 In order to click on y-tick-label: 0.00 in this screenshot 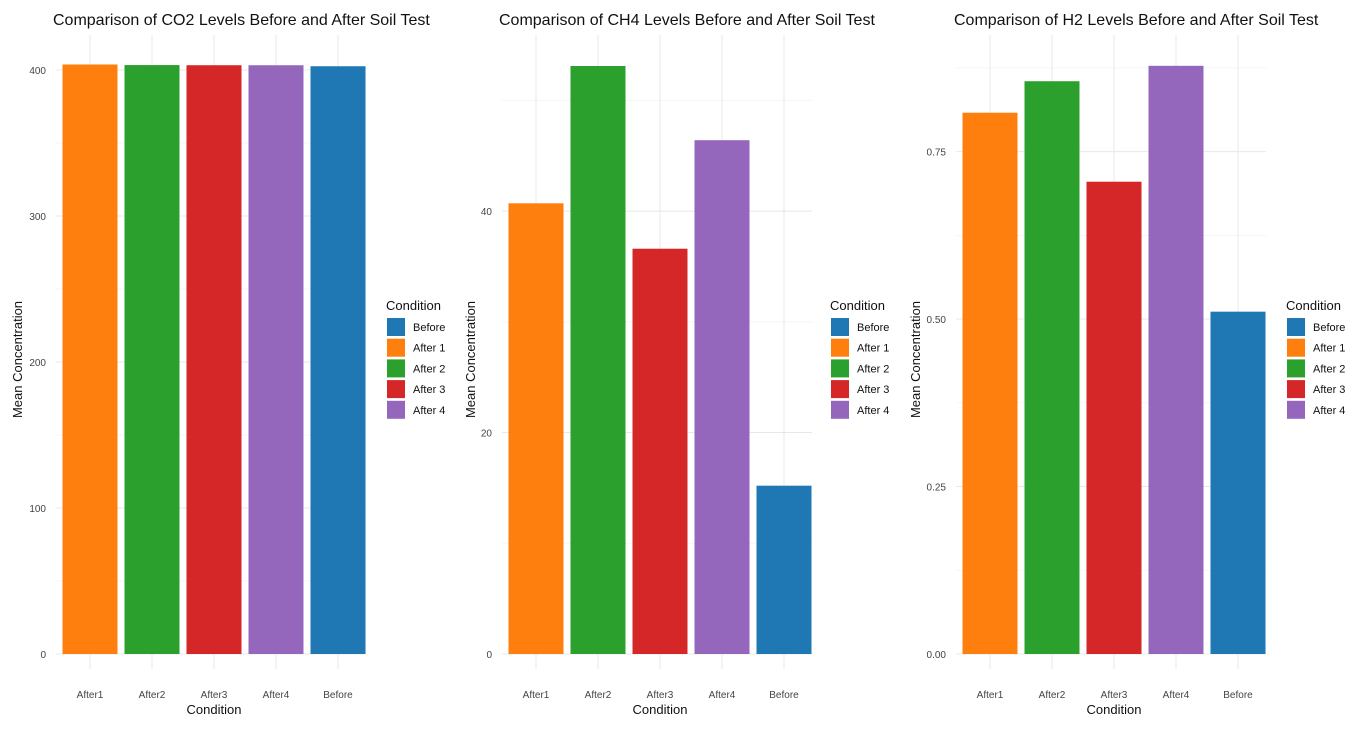, I will do `click(937, 655)`.